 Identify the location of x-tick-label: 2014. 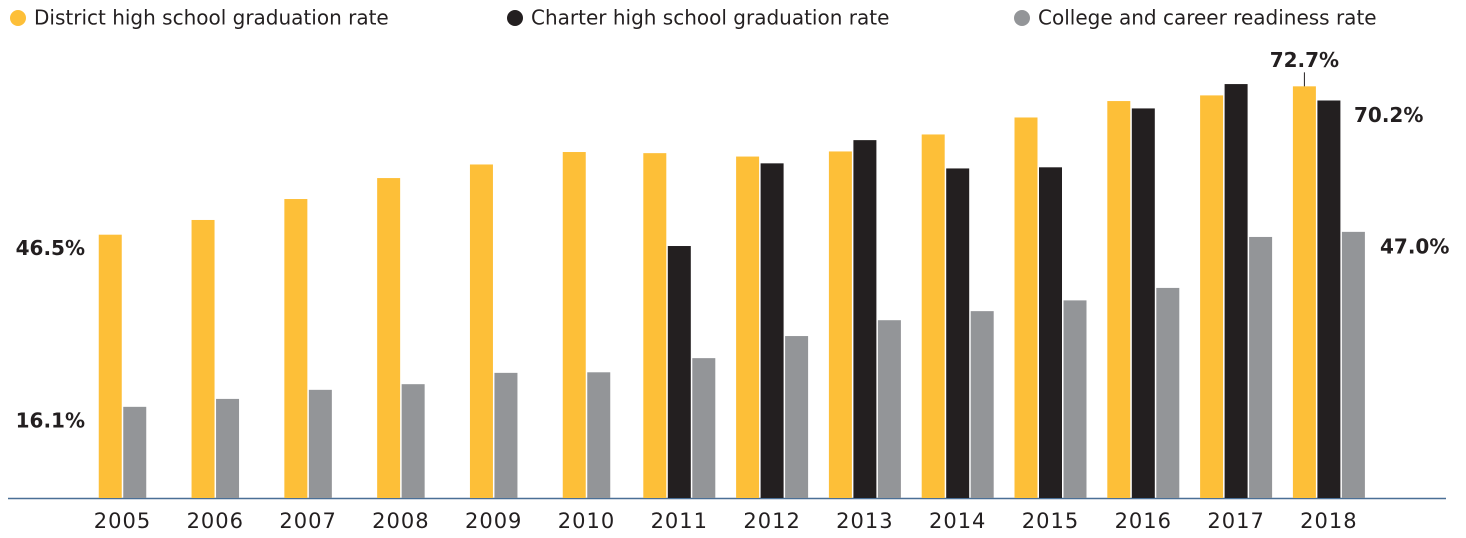
(957, 521).